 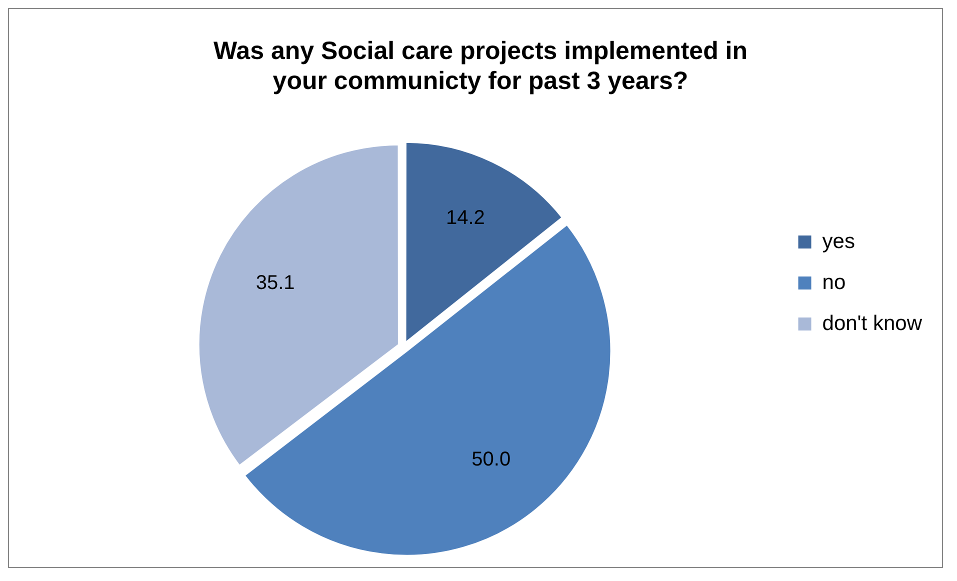 I want to click on data-label: 35.1, so click(x=275, y=283).